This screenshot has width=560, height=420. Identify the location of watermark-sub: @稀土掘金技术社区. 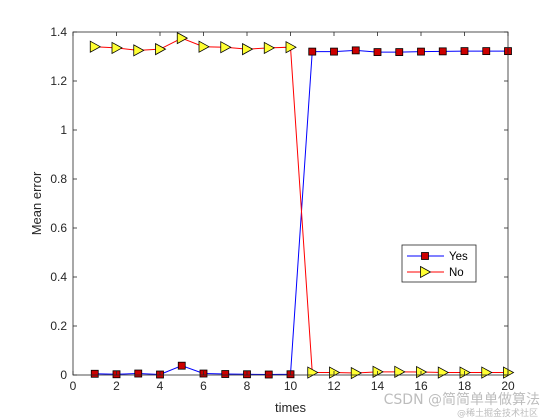
(497, 413).